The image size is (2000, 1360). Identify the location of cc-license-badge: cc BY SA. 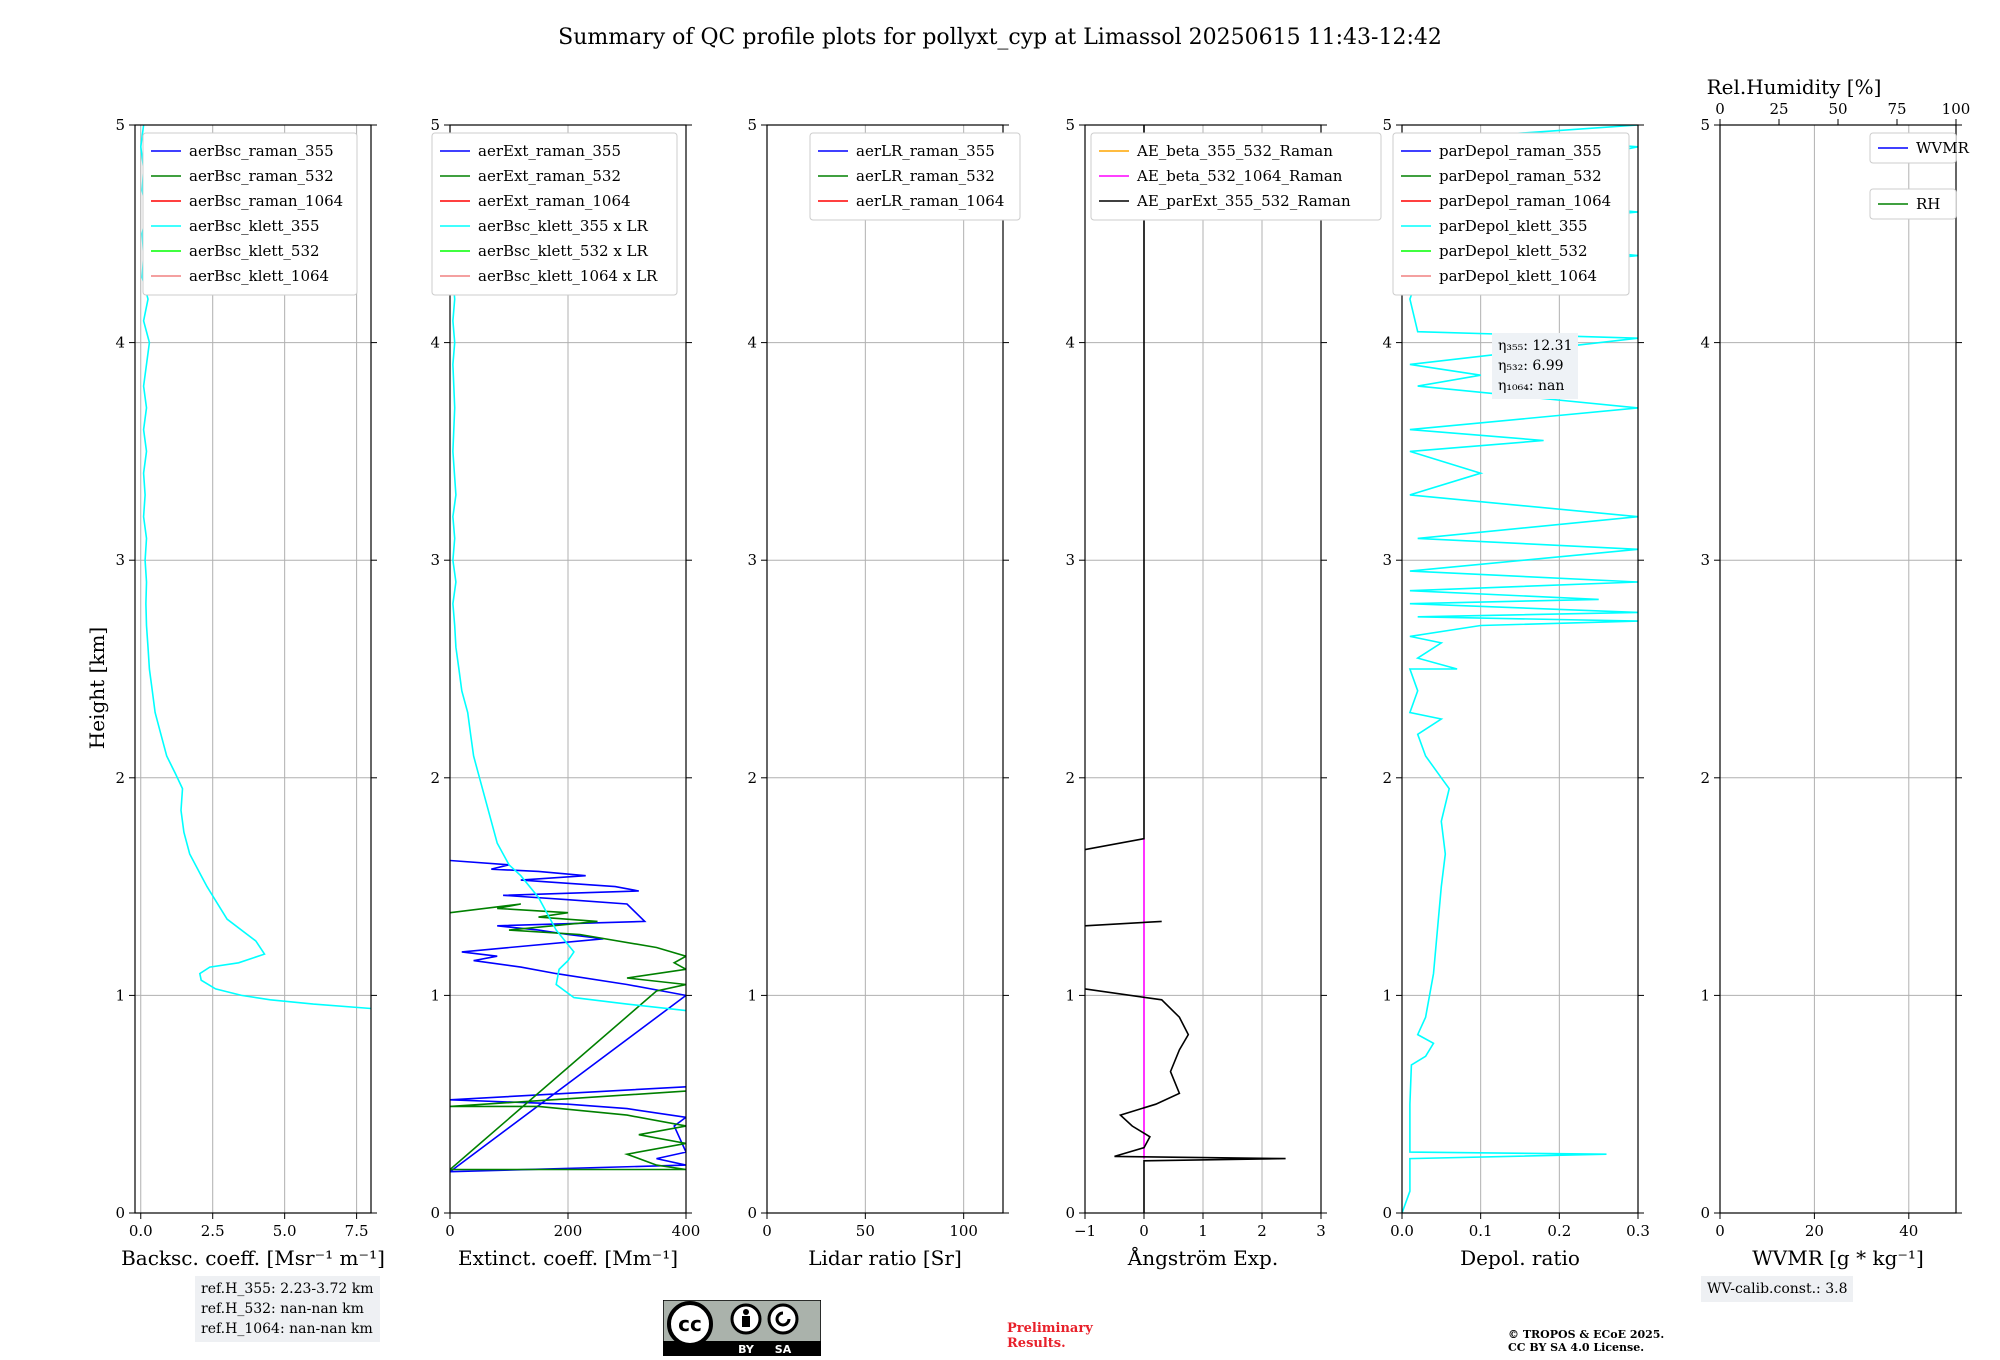
(742, 1328).